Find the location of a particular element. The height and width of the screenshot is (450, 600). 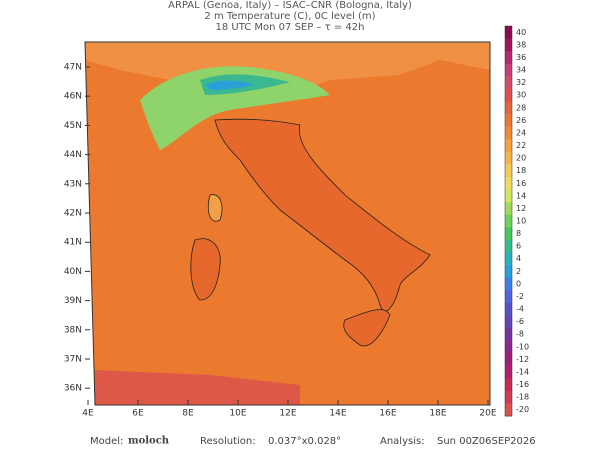

colorbar-label: -12 is located at coordinates (522, 359).